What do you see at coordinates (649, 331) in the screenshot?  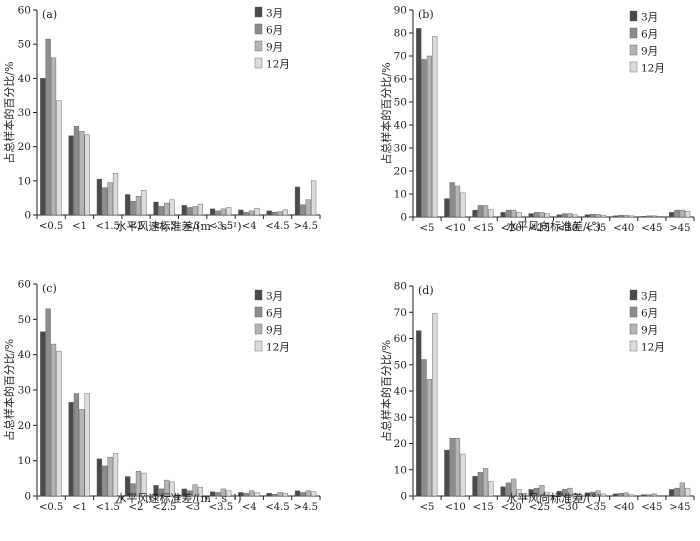 I see `legend-label: 9月` at bounding box center [649, 331].